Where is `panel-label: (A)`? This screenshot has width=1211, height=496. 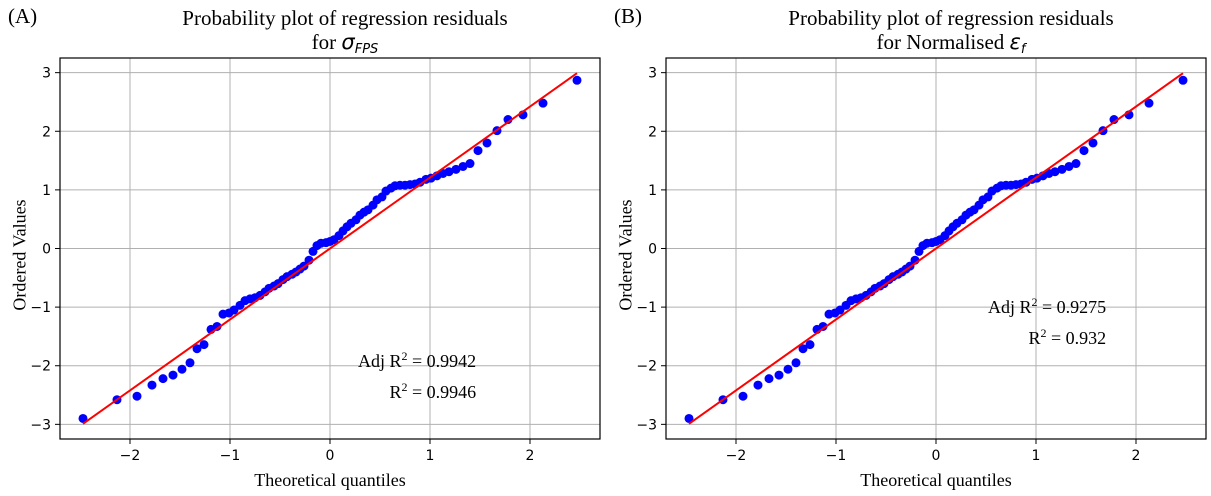
panel-label: (A) is located at coordinates (23, 16).